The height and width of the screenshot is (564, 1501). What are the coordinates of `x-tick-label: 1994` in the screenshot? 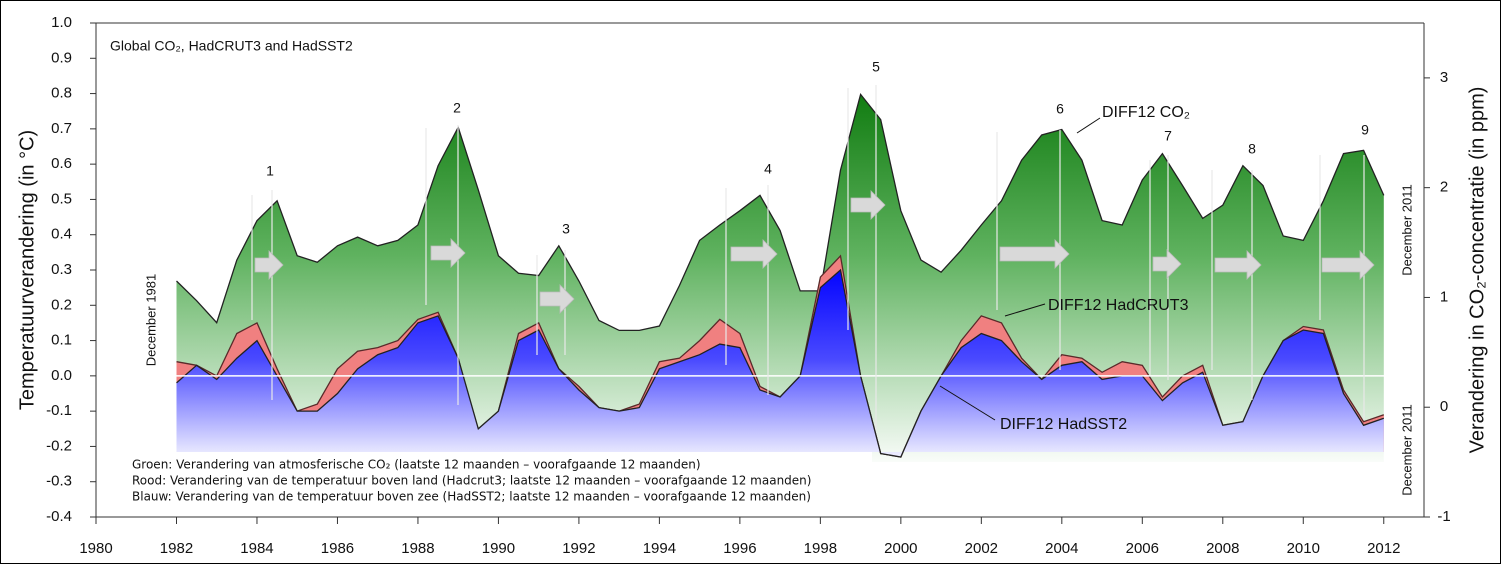 It's located at (659, 548).